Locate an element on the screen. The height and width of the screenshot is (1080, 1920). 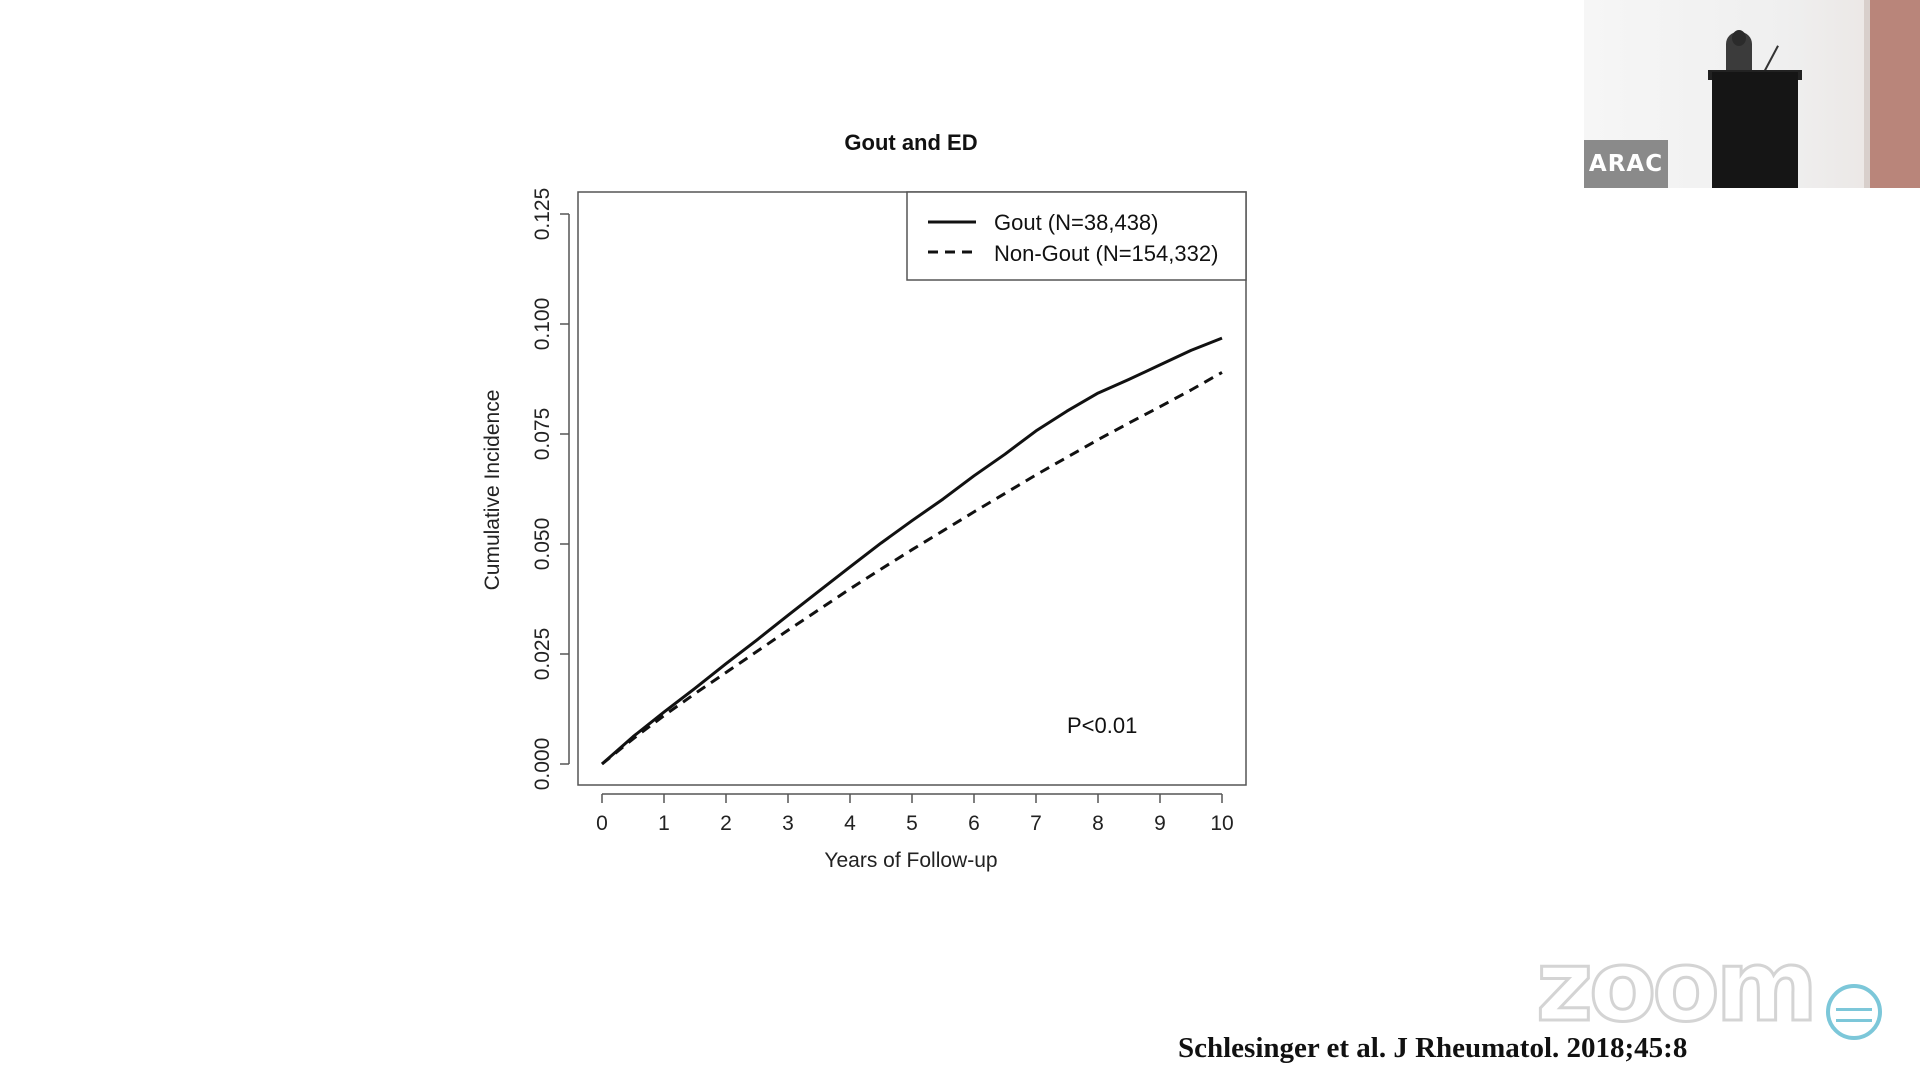
series-line-non-gout is located at coordinates (912, 568).